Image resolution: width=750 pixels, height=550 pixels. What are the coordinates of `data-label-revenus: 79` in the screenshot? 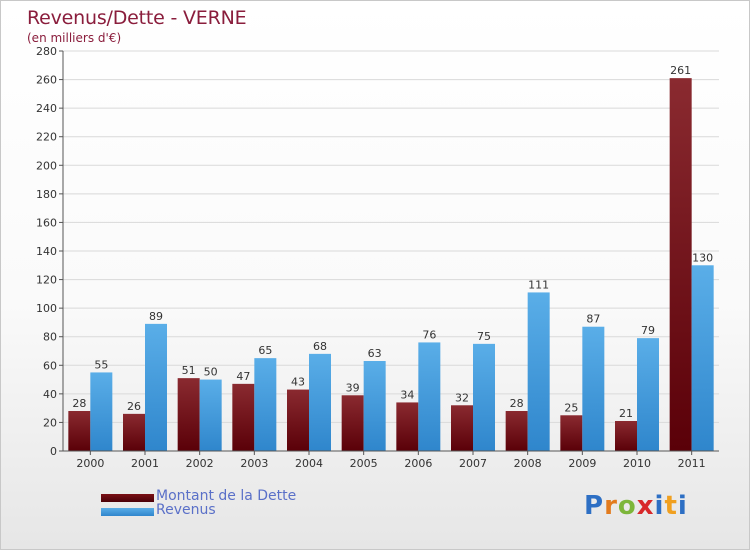 It's located at (648, 330).